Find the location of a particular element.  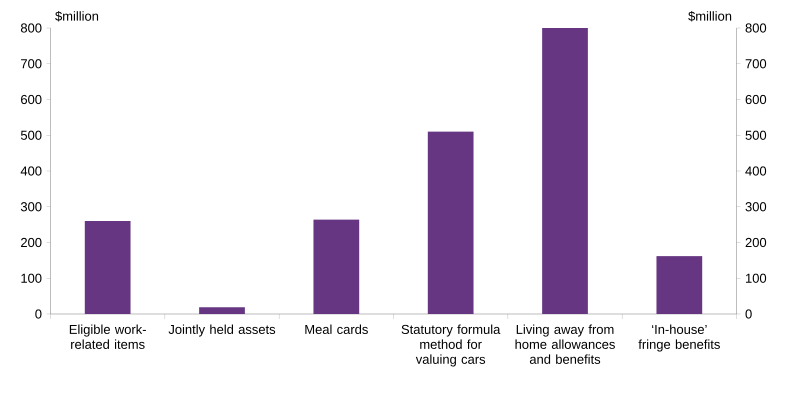

y2-tick-label: 700 is located at coordinates (756, 63).